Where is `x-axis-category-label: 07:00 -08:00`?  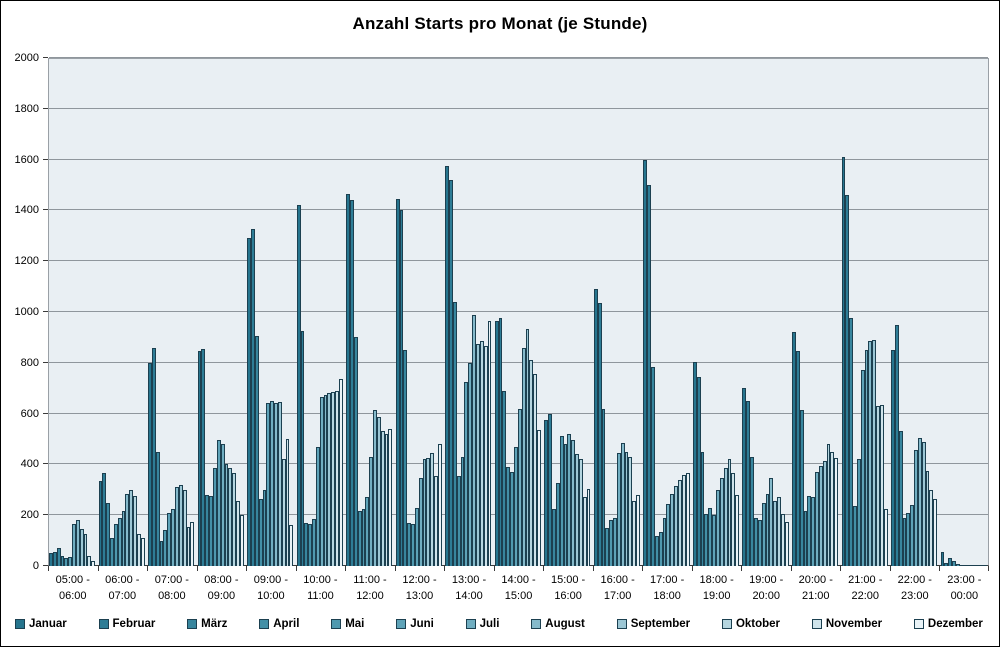 x-axis-category-label: 07:00 -08:00 is located at coordinates (171, 588).